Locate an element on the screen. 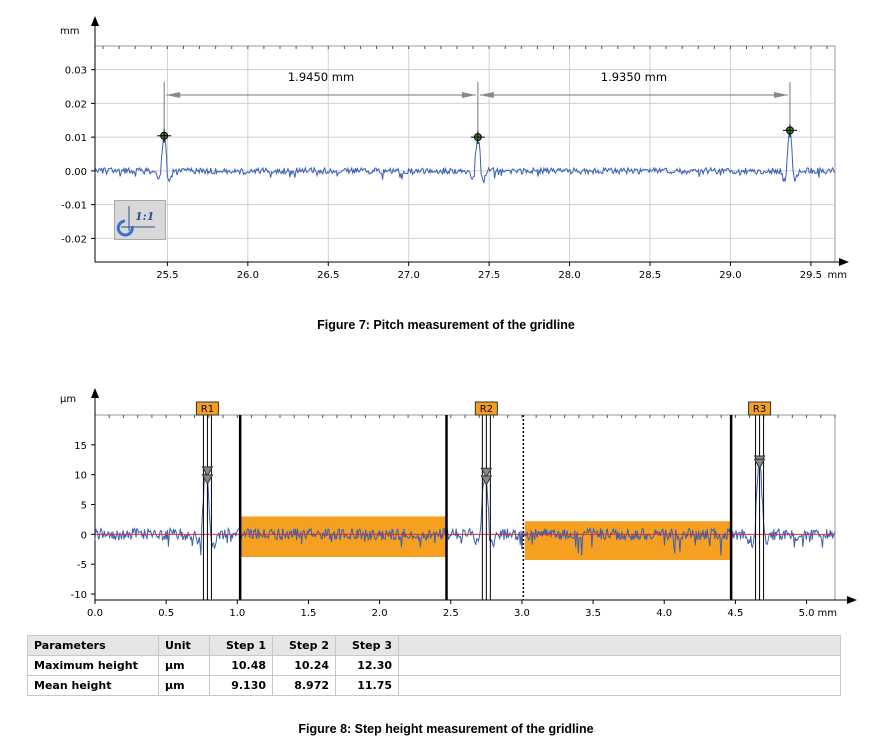 This screenshot has width=892, height=748. x-tick-label: 2.5 is located at coordinates (451, 613).